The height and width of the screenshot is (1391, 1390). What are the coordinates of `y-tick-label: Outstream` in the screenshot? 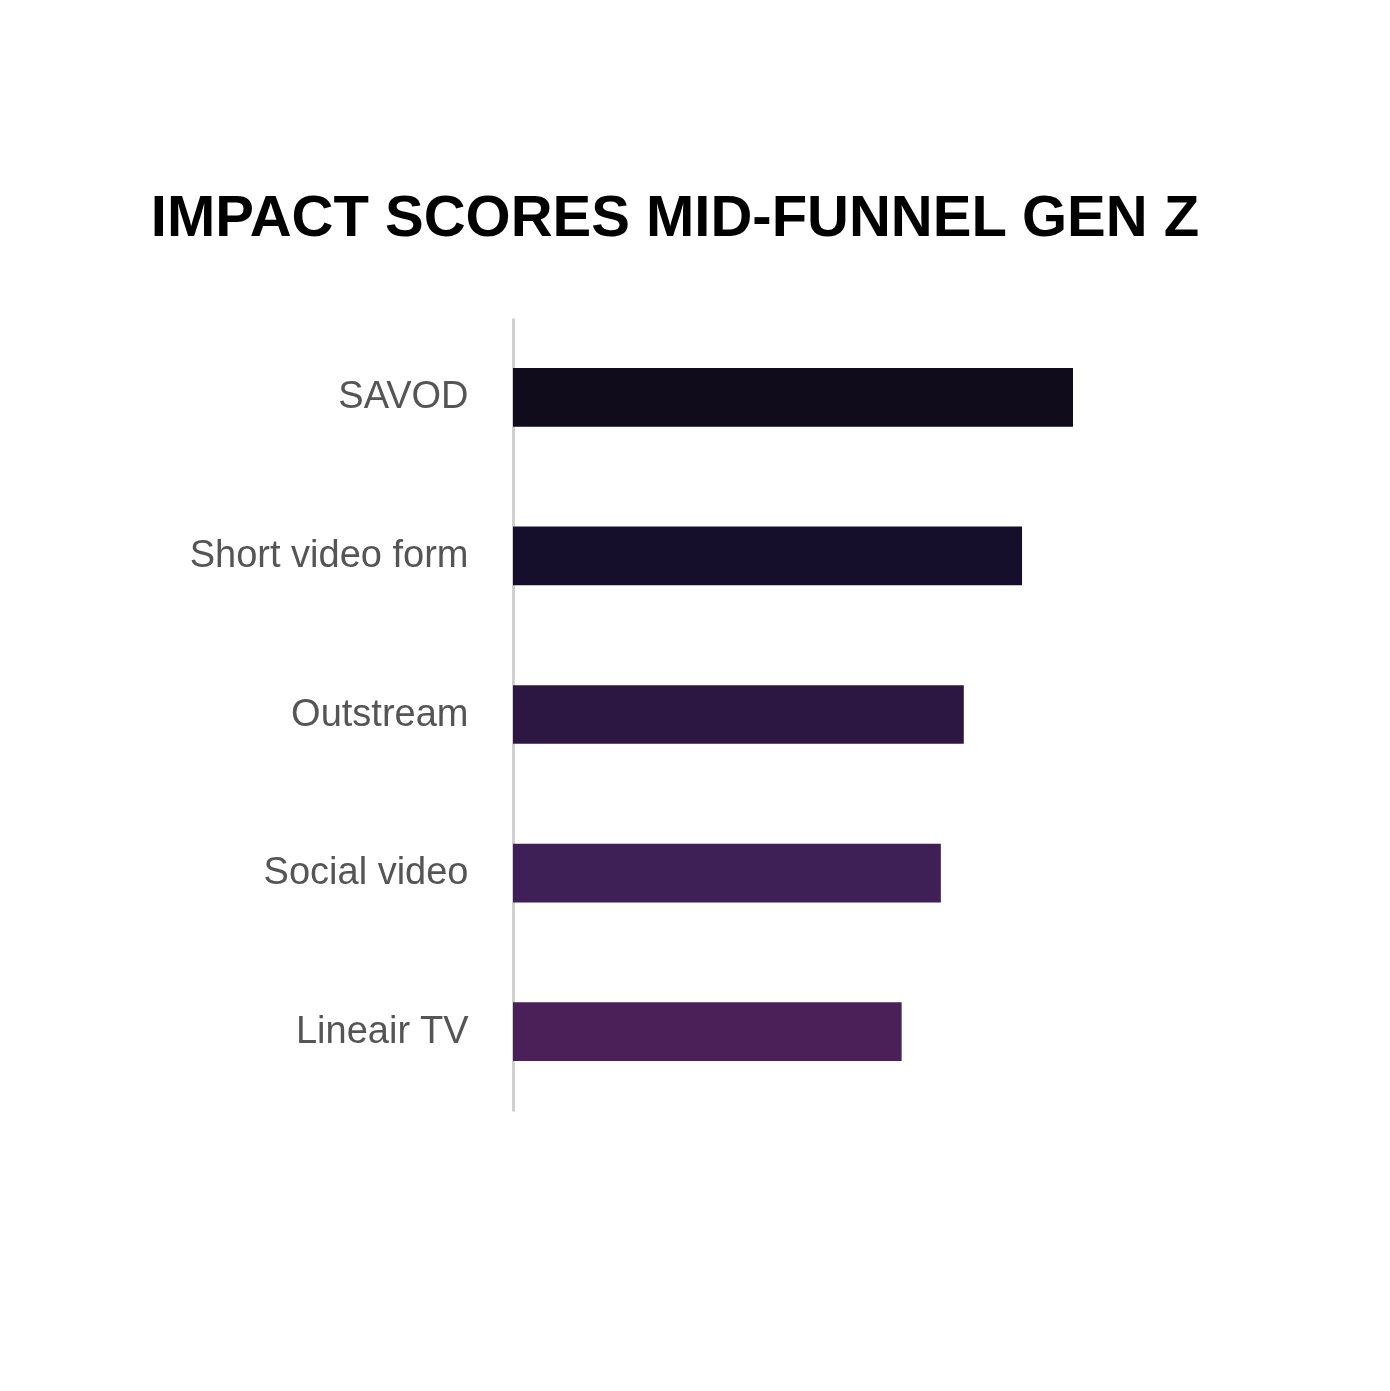 It's located at (380, 712).